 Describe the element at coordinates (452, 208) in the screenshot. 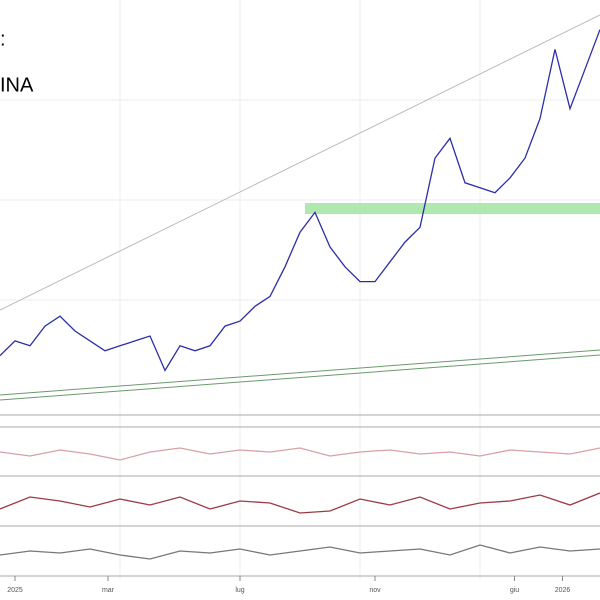

I see `support-zone` at that location.